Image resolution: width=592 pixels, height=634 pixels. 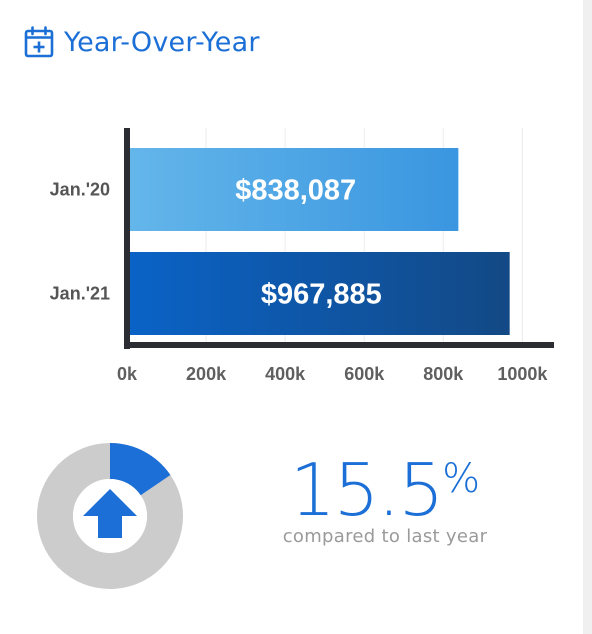 What do you see at coordinates (587, 317) in the screenshot?
I see `panel-edge` at bounding box center [587, 317].